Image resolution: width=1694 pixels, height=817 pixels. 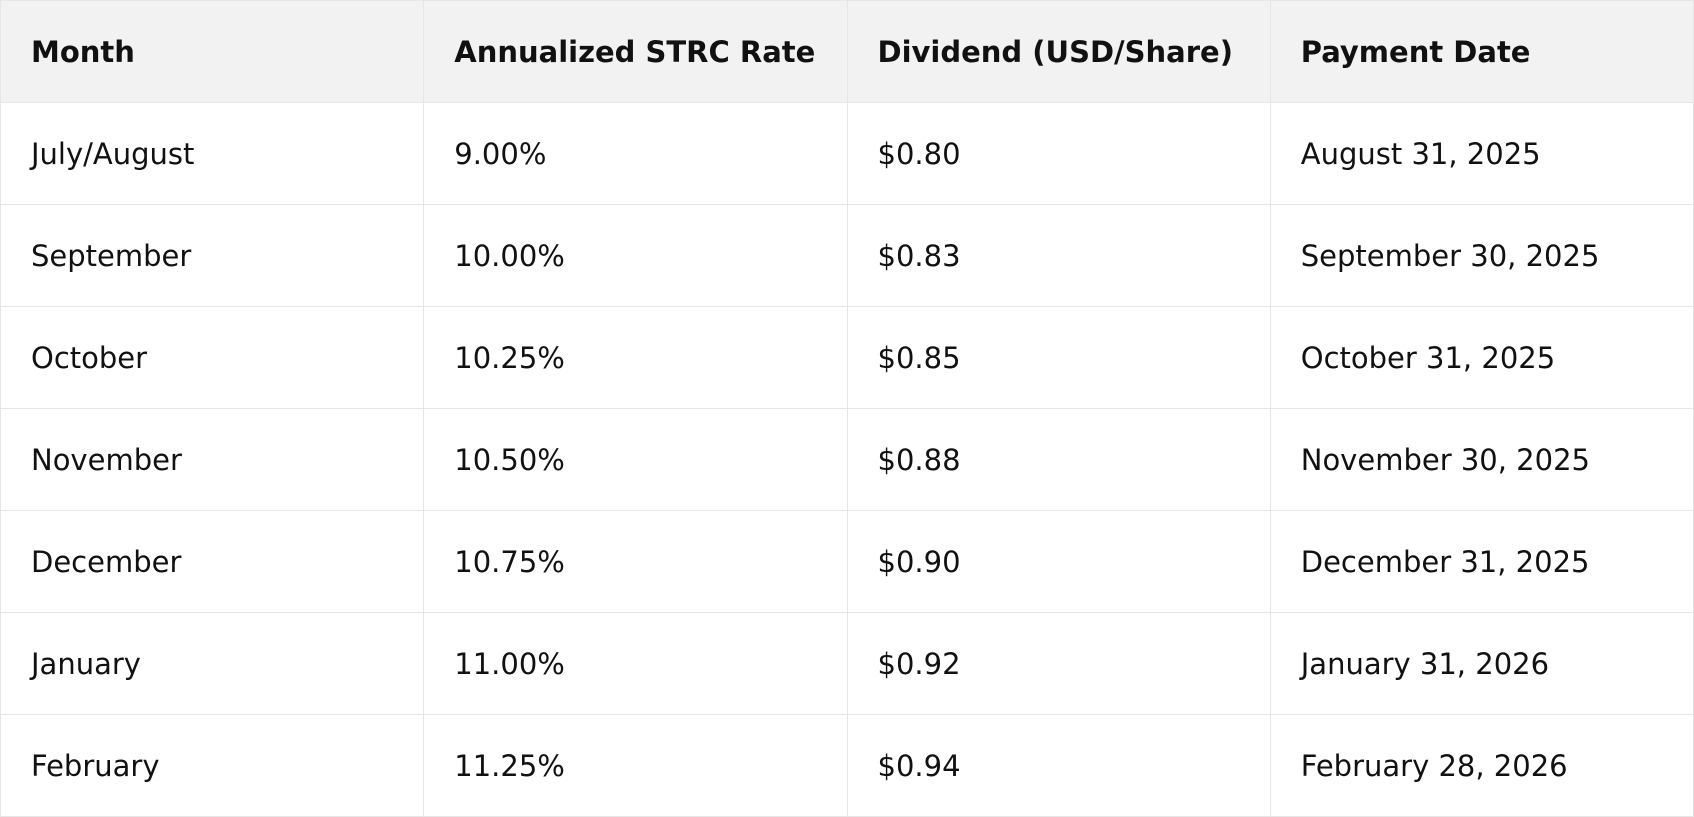 I want to click on table-cell: September, so click(x=212, y=255).